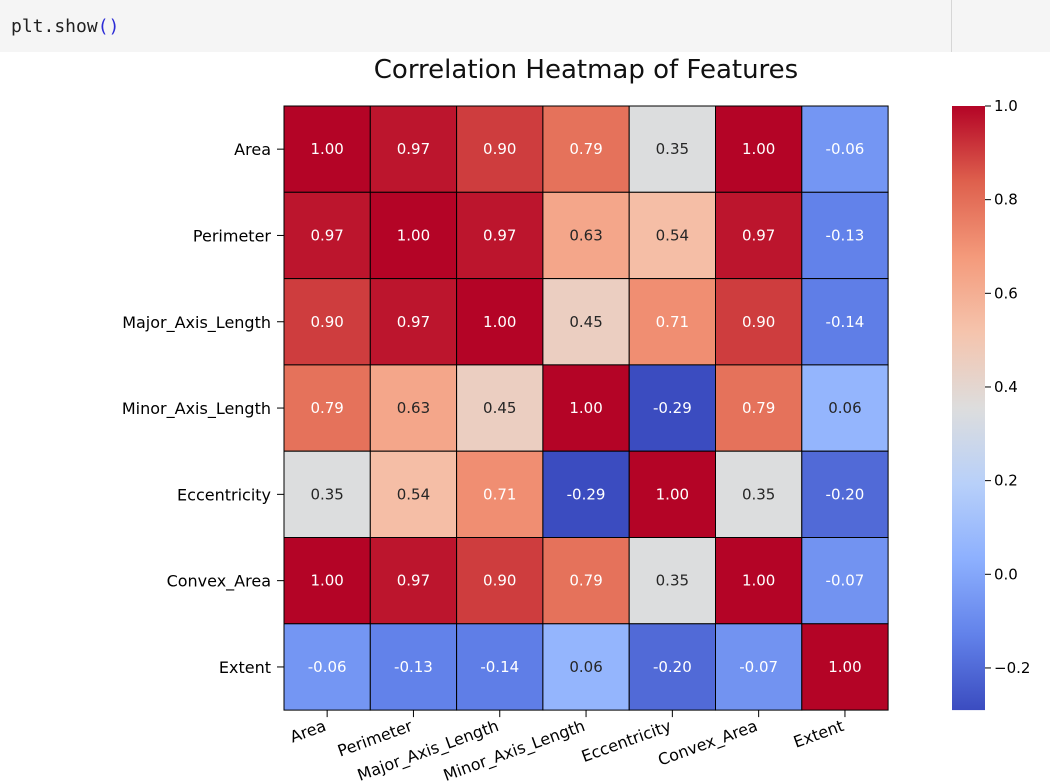 Image resolution: width=1050 pixels, height=784 pixels. What do you see at coordinates (219, 582) in the screenshot?
I see `y-tick-label: Convex_Area` at bounding box center [219, 582].